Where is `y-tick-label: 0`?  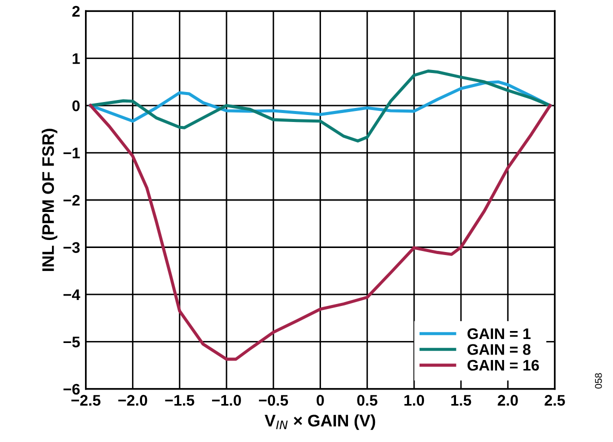 y-tick-label: 0 is located at coordinates (76, 106).